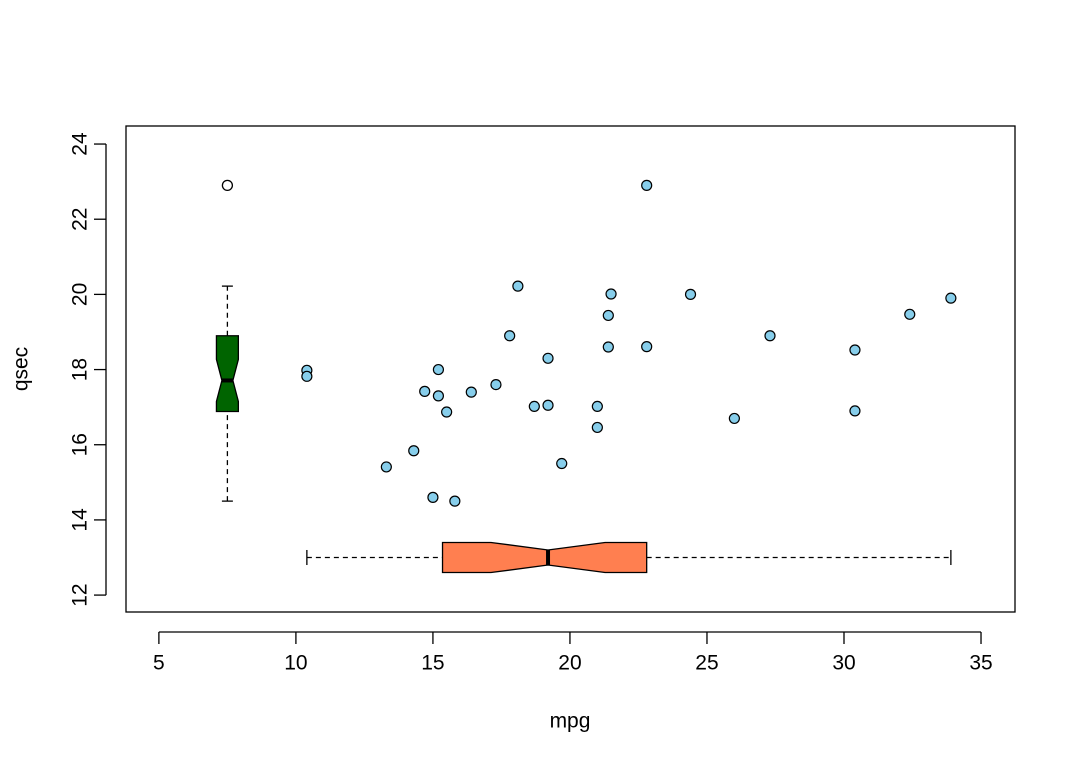 The image size is (1080, 771). I want to click on y-tick-label: 24, so click(80, 144).